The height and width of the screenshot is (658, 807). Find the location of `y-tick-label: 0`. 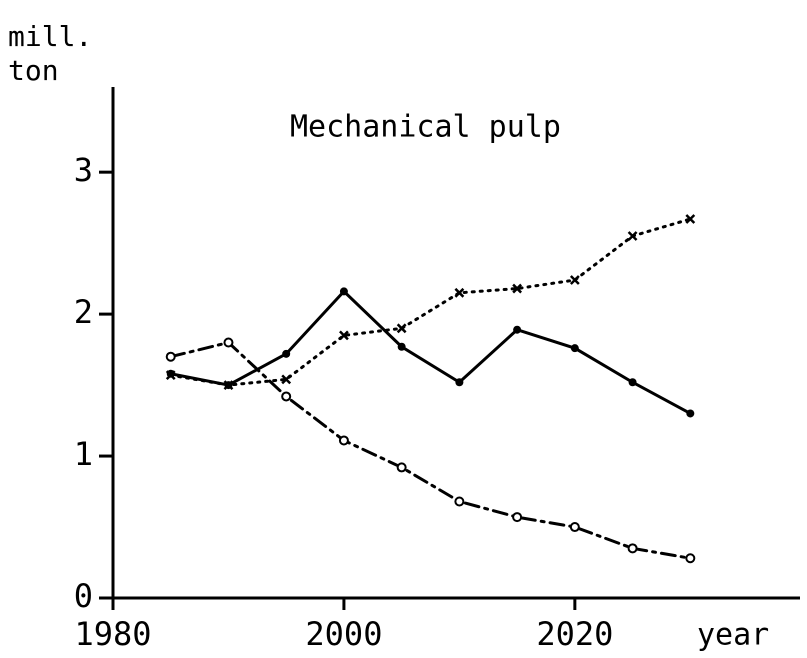

y-tick-label: 0 is located at coordinates (83, 596).